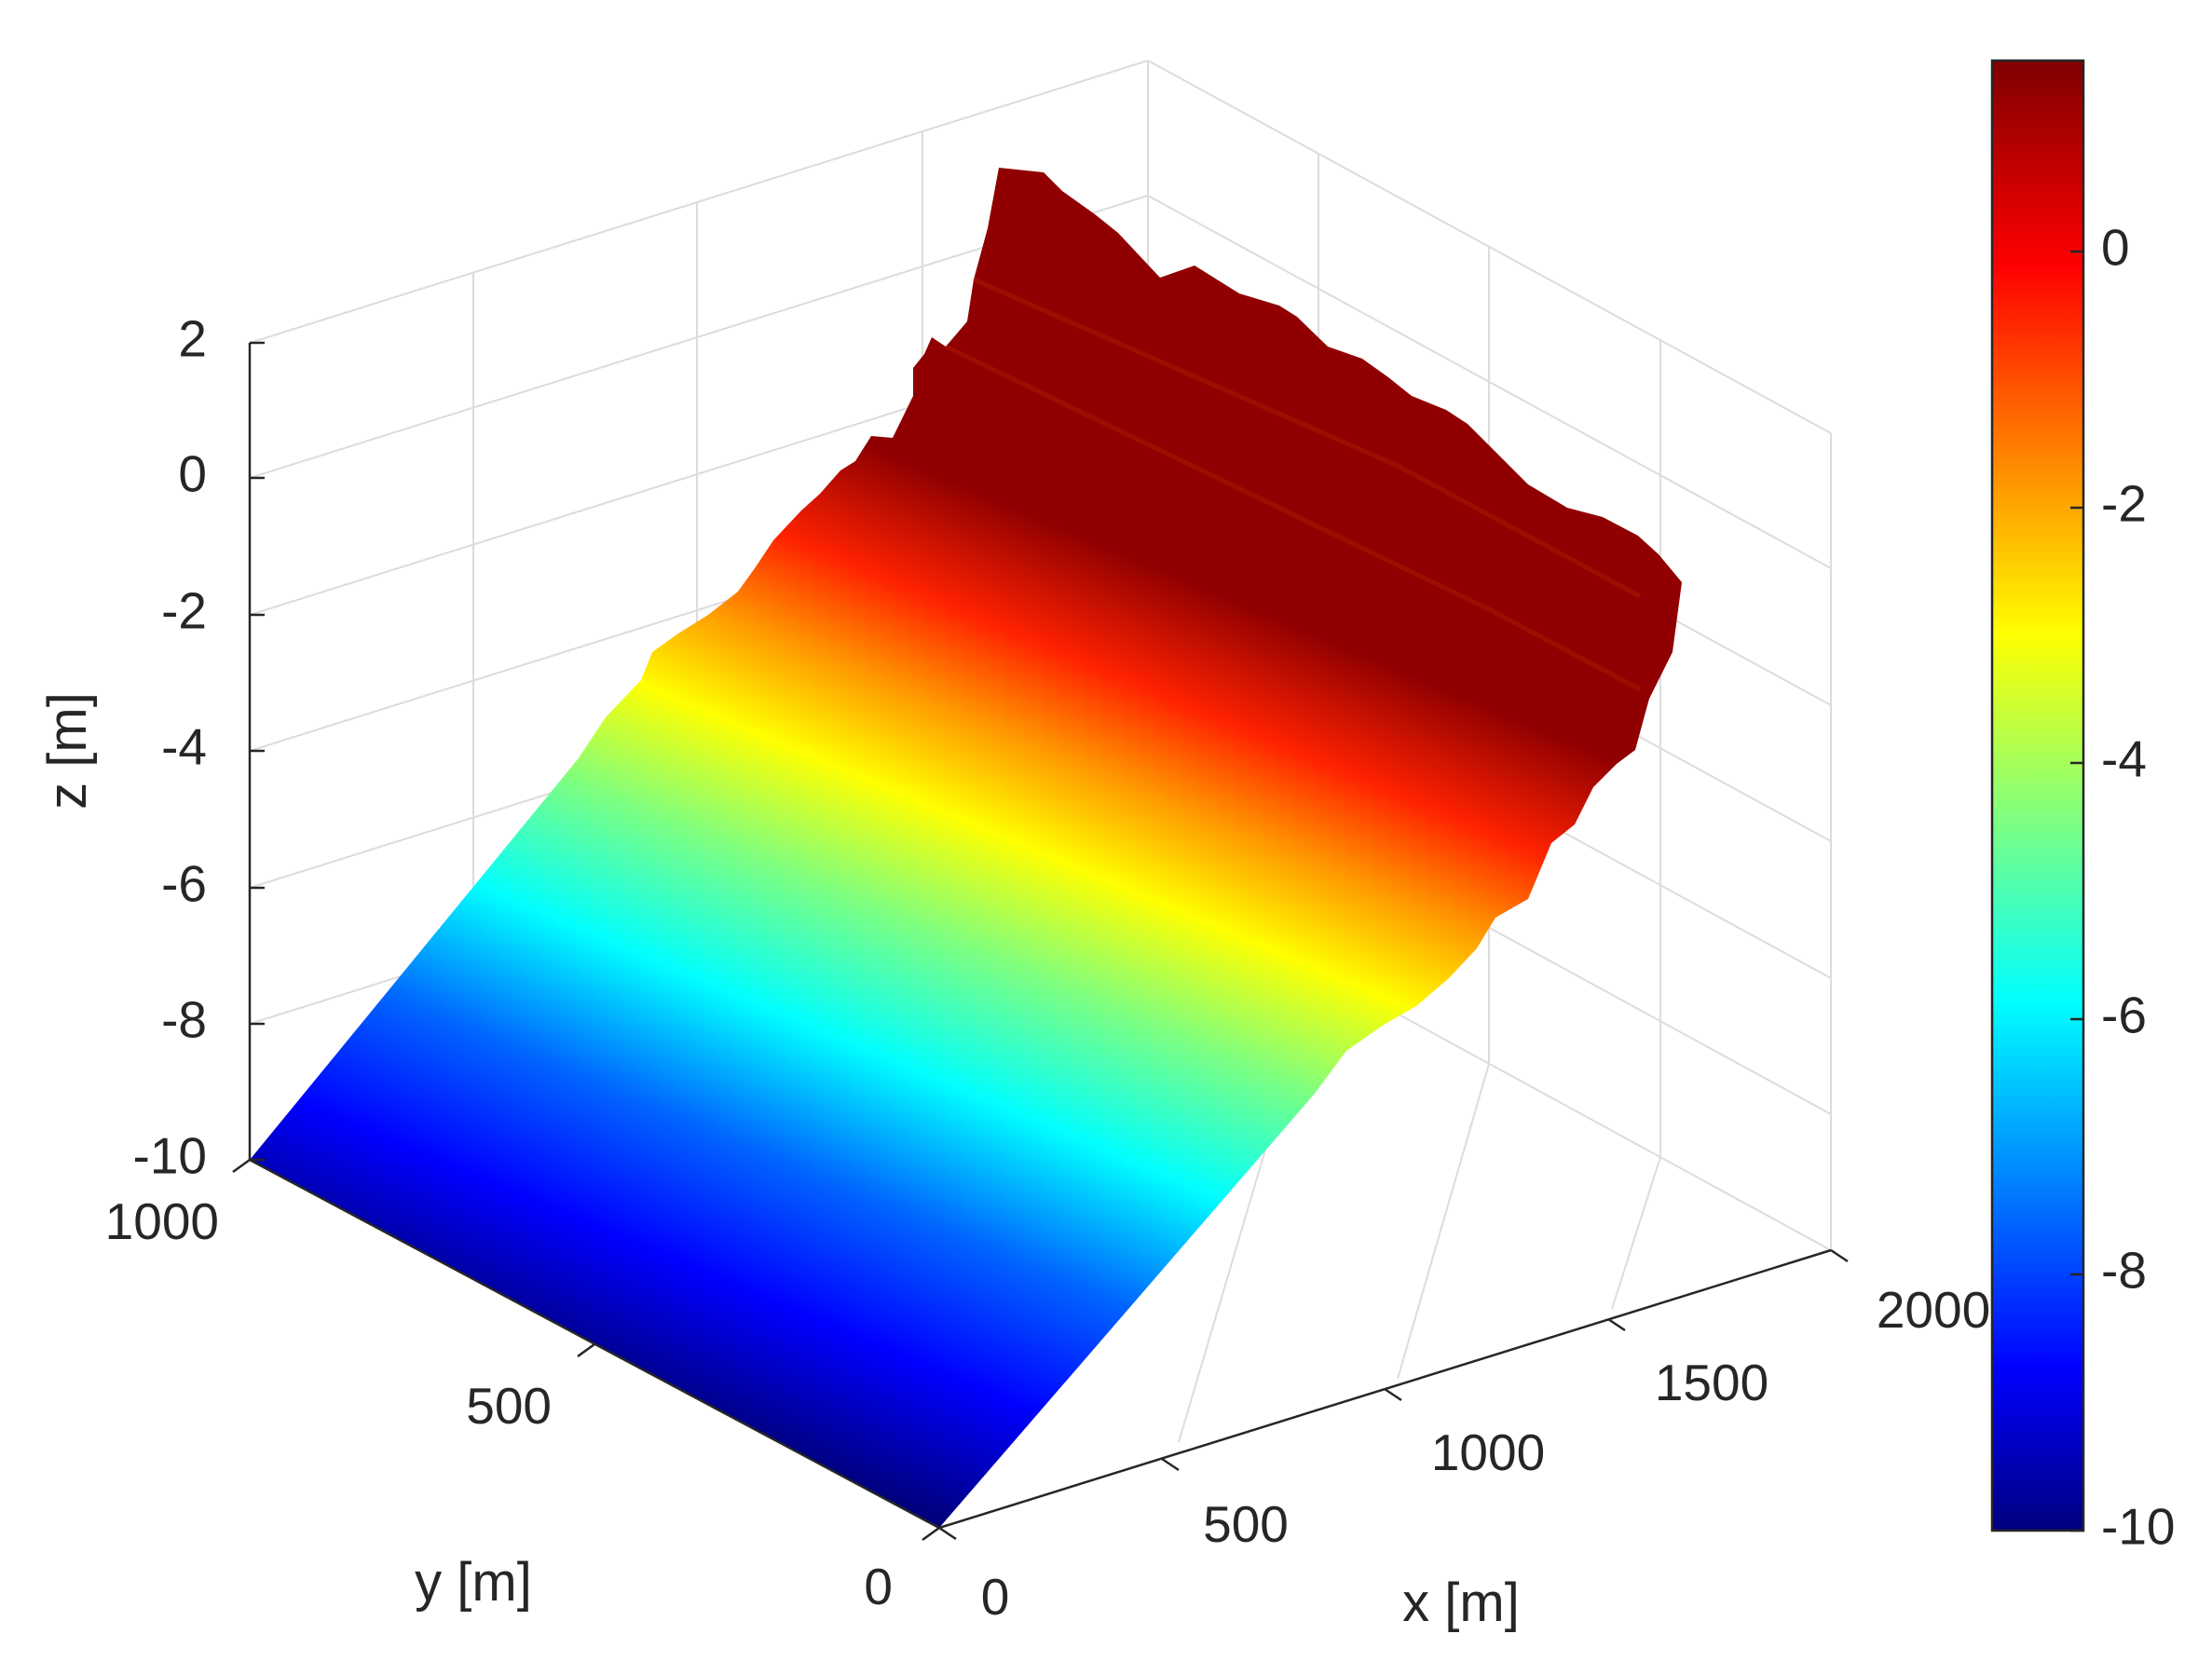  I want to click on y-tick-label: 500, so click(509, 1406).